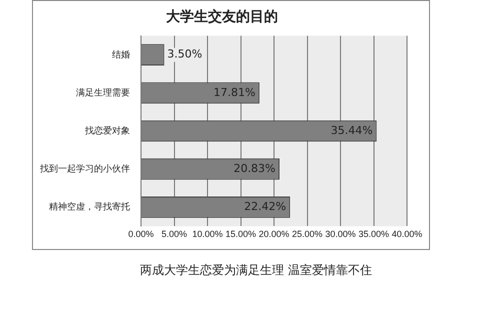 The width and height of the screenshot is (479, 321). I want to click on text: 两成大学生恋爱为满足生理 温室爱情靠不住, so click(256, 270).